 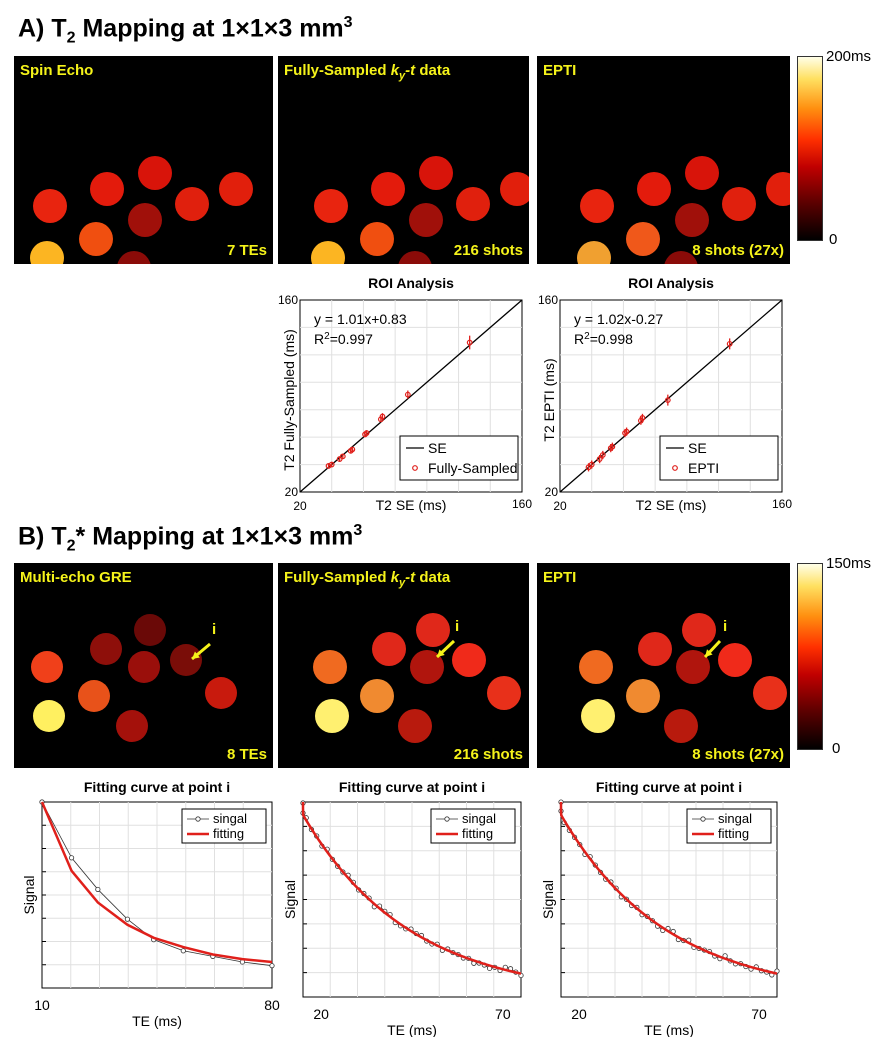 What do you see at coordinates (671, 283) in the screenshot?
I see `plot-title: ROI Analysis` at bounding box center [671, 283].